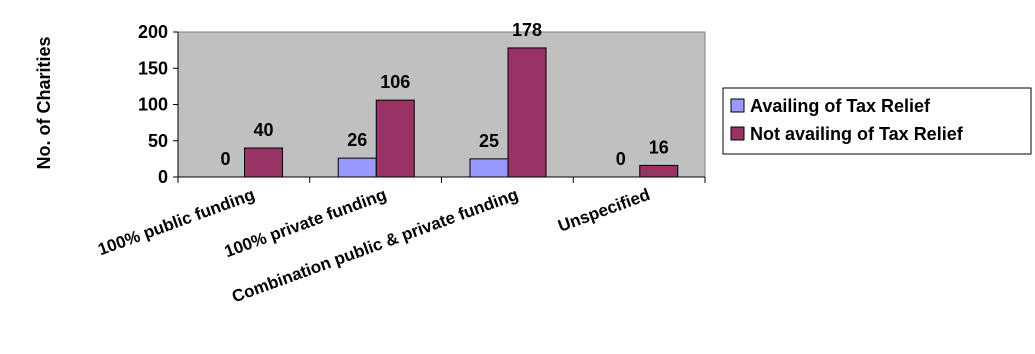  I want to click on data-label-not-availing-0: 40, so click(263, 130).